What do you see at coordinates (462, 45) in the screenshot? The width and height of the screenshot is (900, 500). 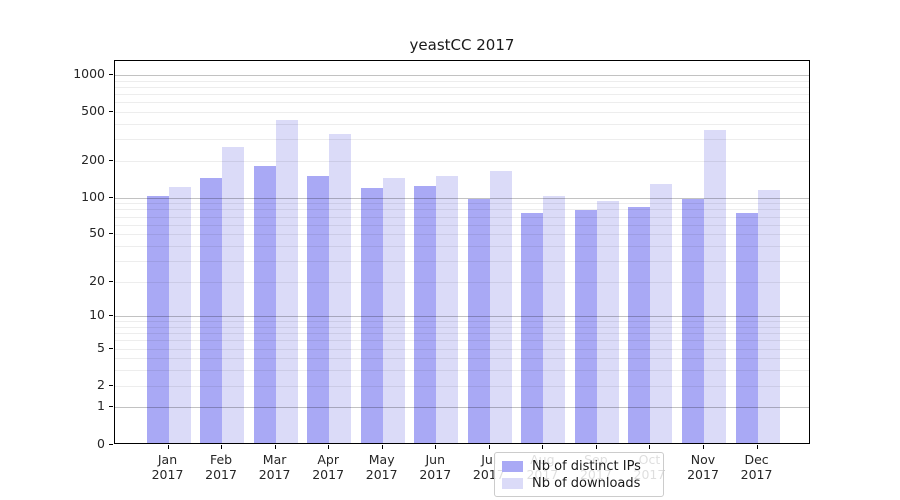 I see `chart-title: yeastCC 2017` at bounding box center [462, 45].